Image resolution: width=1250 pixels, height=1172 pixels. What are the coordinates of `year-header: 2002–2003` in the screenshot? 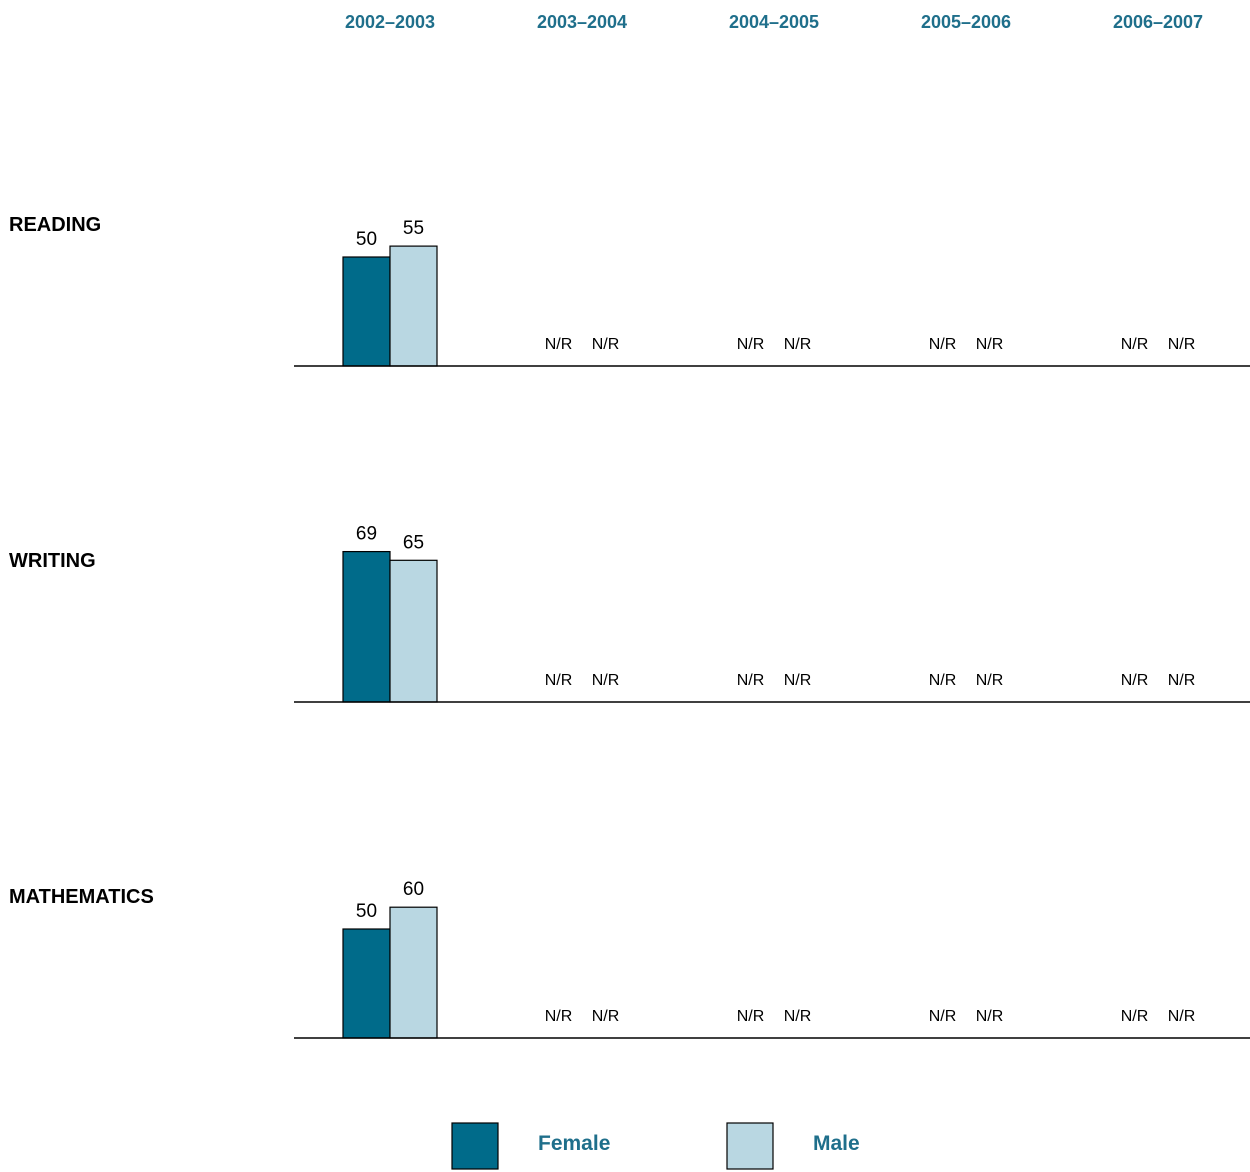 It's located at (390, 22).